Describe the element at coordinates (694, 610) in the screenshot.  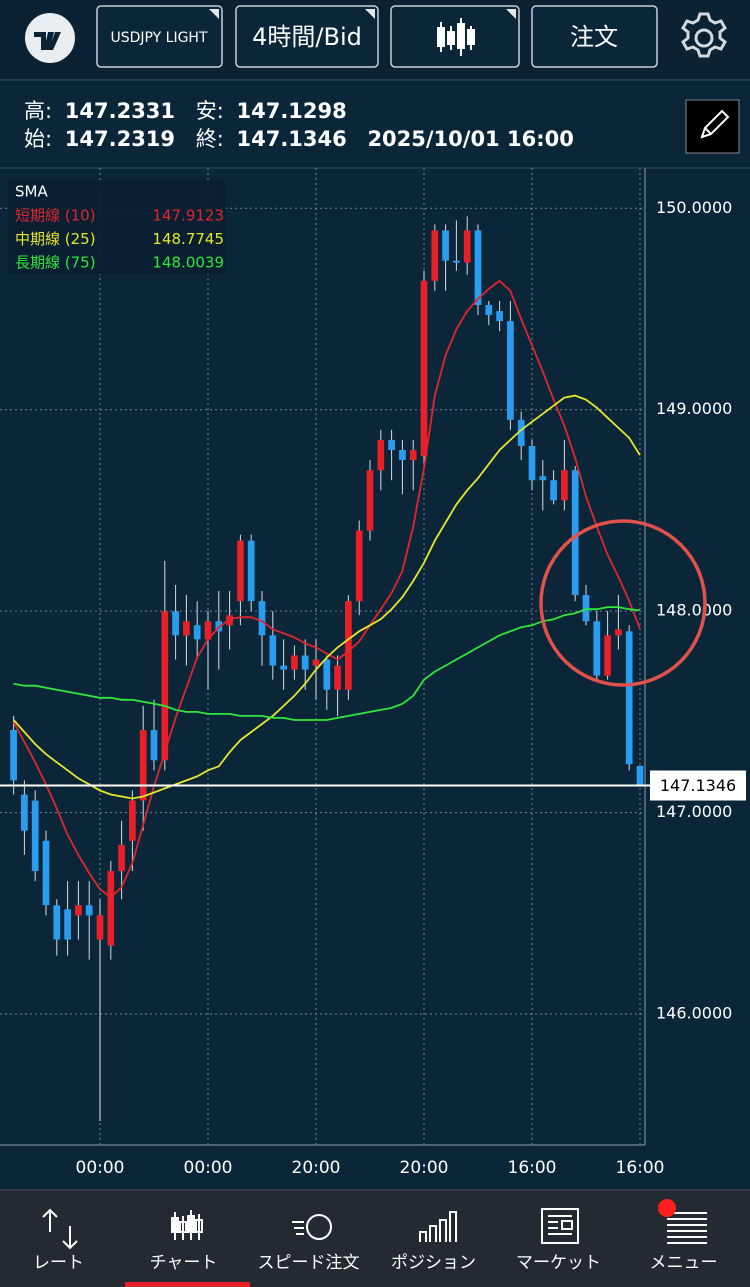
I see `y-tick-label: 148.0000` at that location.